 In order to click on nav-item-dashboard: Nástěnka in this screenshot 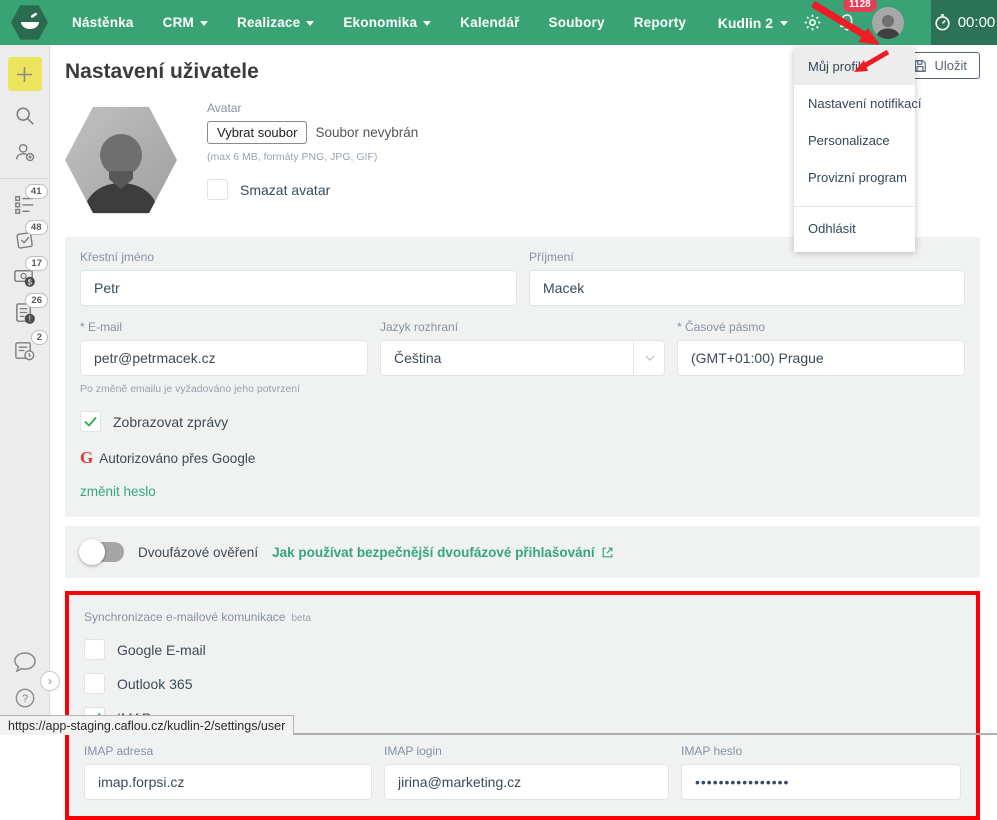, I will do `click(103, 22)`.